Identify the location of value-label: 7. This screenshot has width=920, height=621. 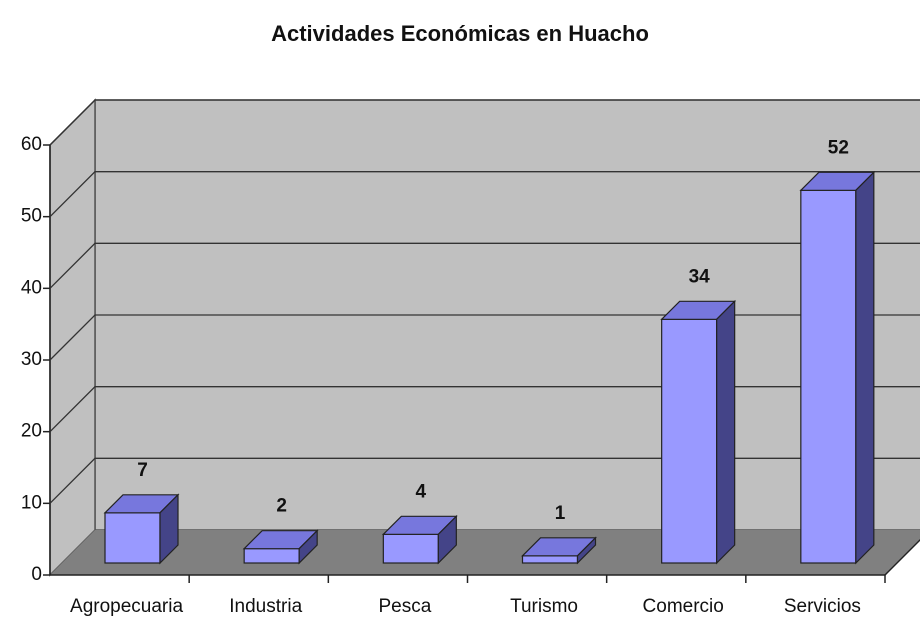
(142, 470).